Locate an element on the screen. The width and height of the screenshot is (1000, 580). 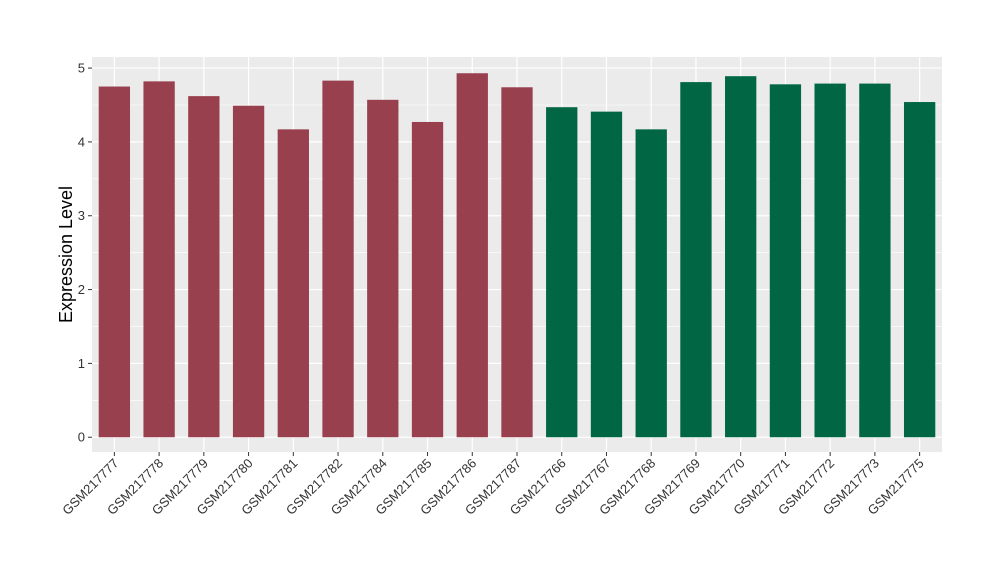
y-axis: 0 1 2 3 4 5 is located at coordinates (85, 253).